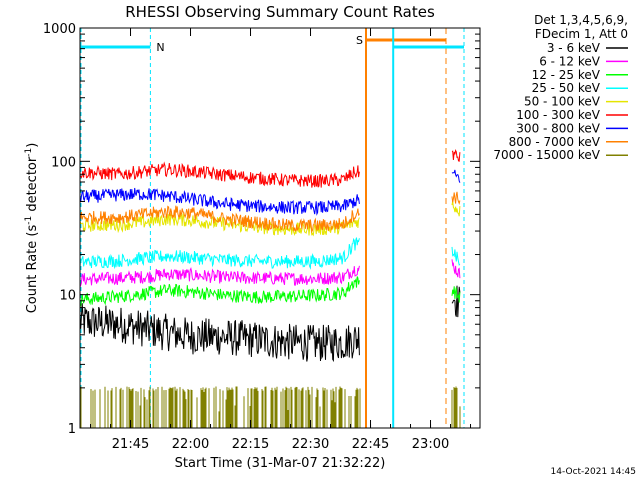  Describe the element at coordinates (130, 444) in the screenshot. I see `x-tick-label: 21:45` at that location.